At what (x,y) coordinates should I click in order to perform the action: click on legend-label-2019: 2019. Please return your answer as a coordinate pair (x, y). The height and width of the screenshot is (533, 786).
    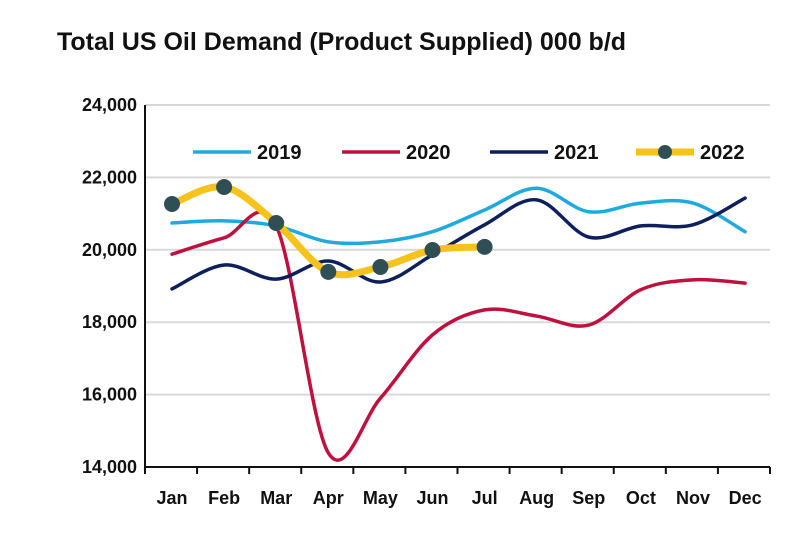
    Looking at the image, I should click on (279, 153).